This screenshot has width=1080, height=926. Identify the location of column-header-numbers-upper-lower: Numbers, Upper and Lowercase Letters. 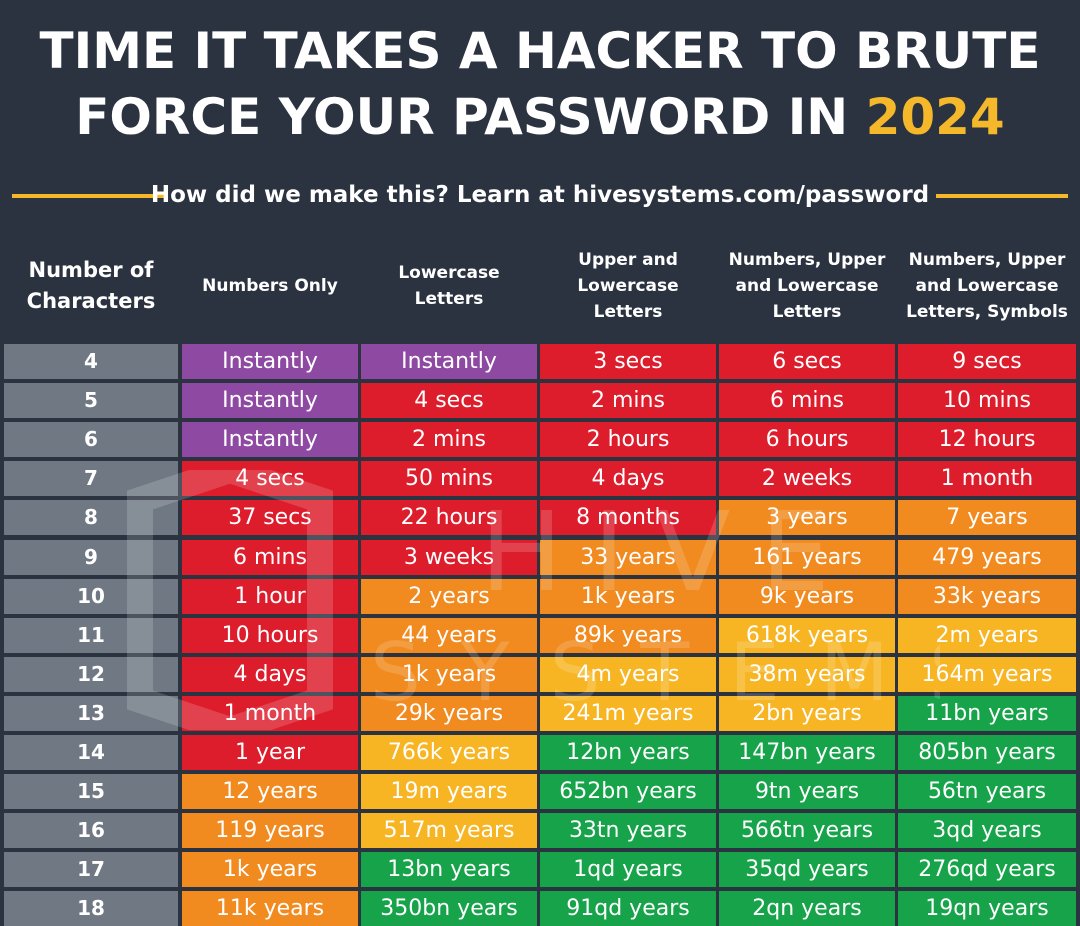
(807, 286).